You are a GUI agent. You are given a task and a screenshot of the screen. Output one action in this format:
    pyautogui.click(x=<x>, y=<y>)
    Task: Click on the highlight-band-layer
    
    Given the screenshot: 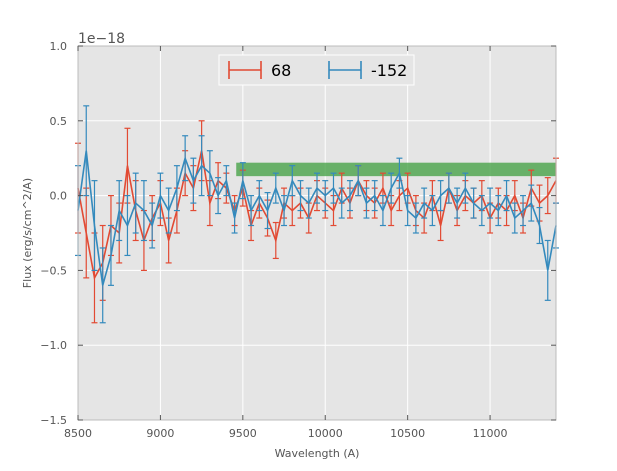 What is the action you would take?
    pyautogui.click(x=396, y=169)
    